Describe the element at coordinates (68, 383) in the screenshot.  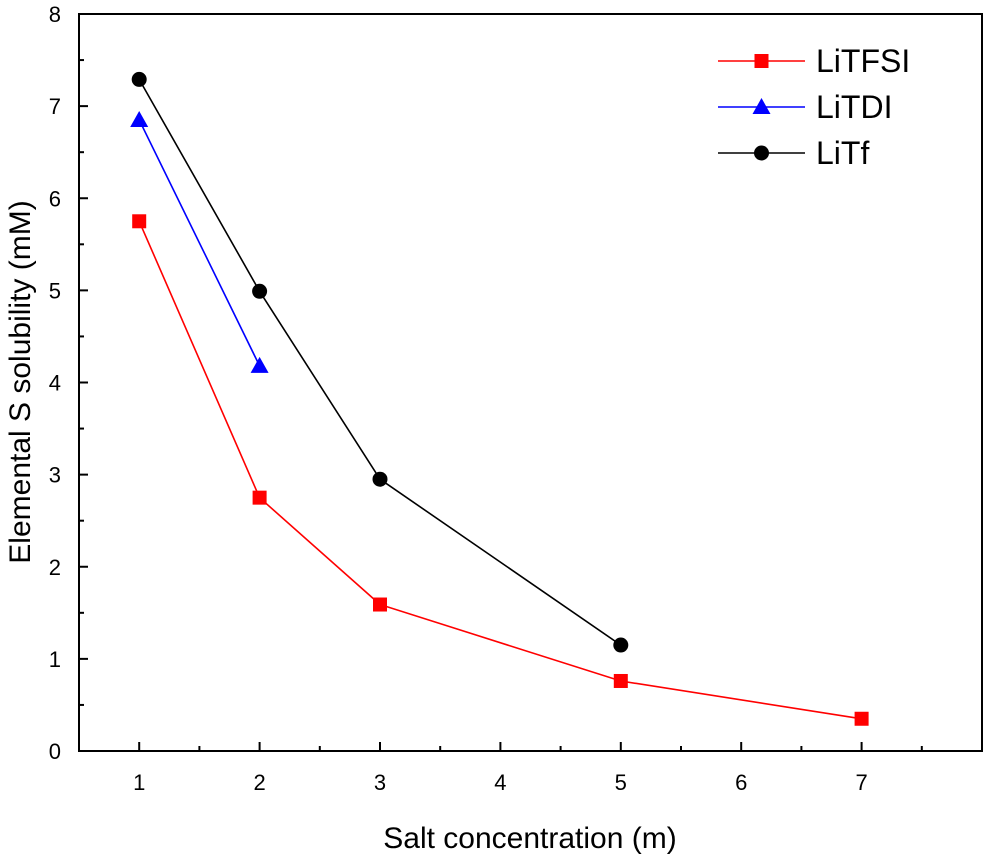
I see `y-axis: 0 1 2 3 4 5 6 7 8` at that location.